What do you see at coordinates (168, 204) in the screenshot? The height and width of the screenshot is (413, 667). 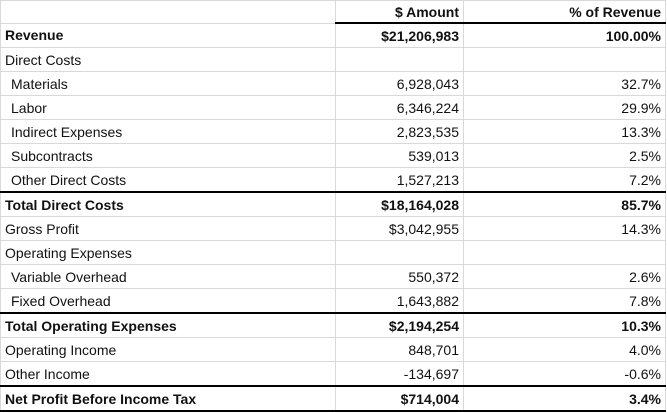 I see `label-cell: Total Direct Costs` at bounding box center [168, 204].